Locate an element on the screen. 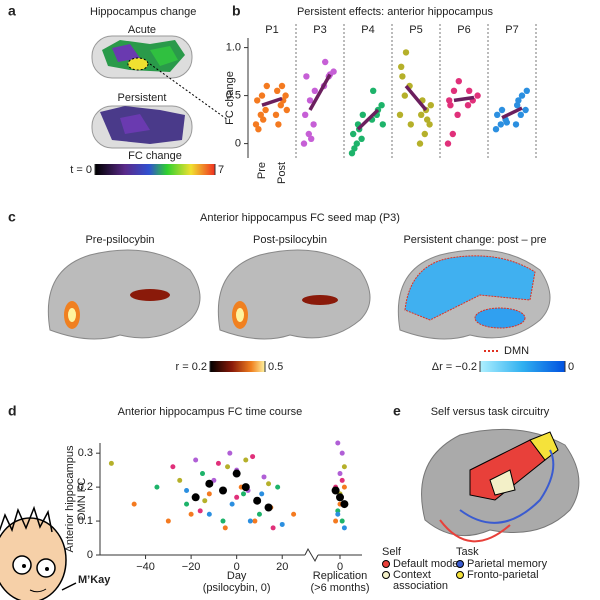 Image resolution: width=600 pixels, height=600 pixels. participant-label: P7 is located at coordinates (511, 30).